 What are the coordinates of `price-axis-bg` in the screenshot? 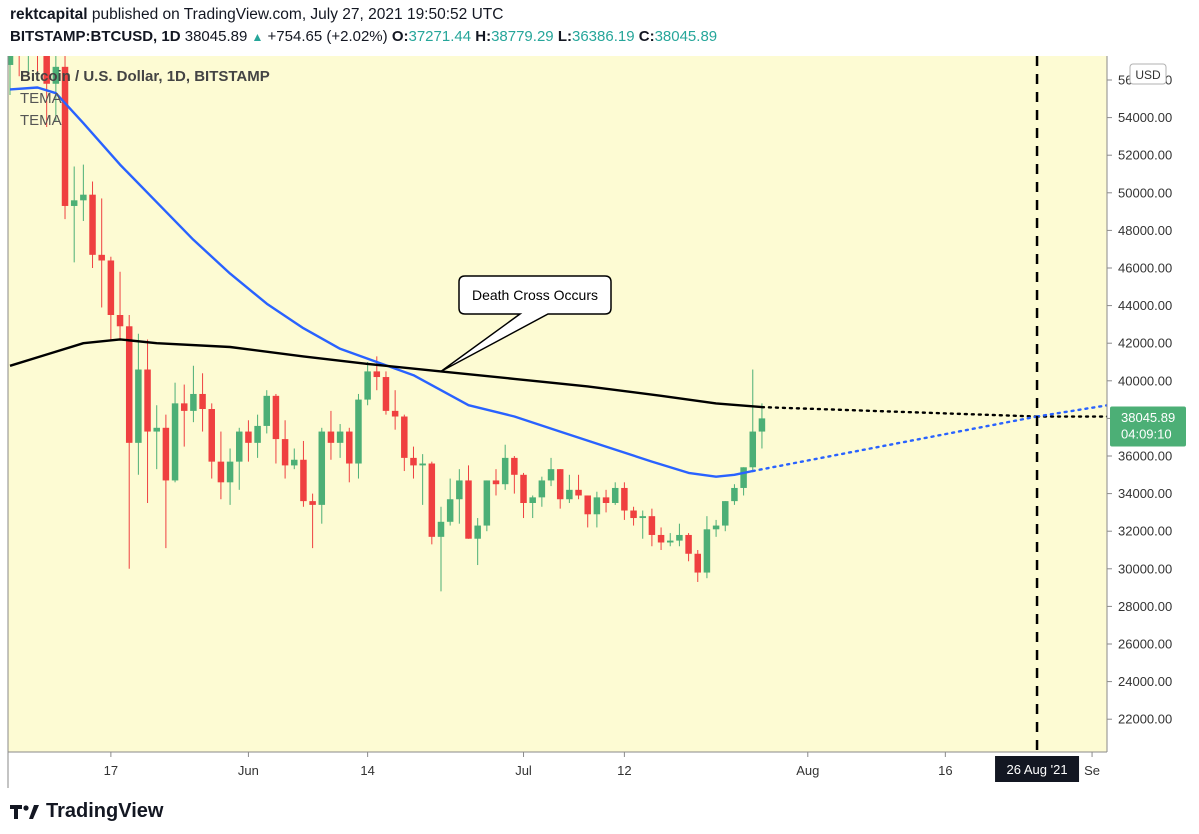 It's located at (1153, 404).